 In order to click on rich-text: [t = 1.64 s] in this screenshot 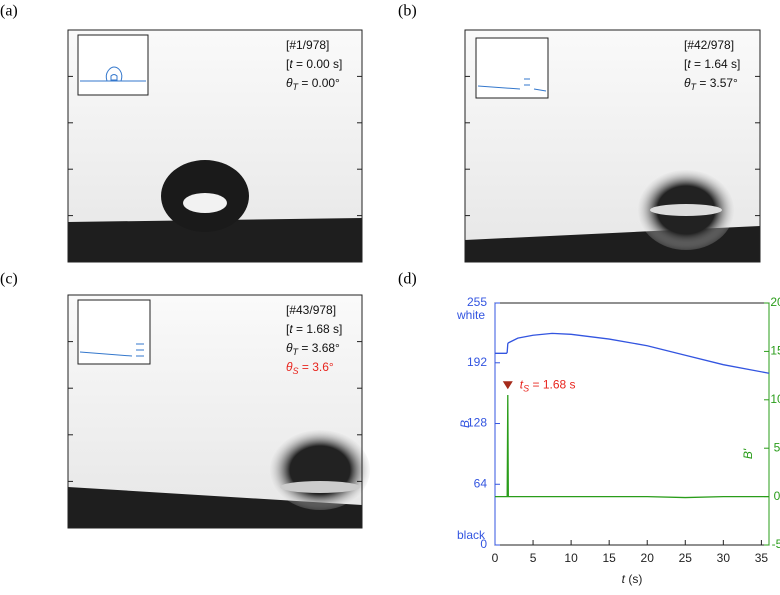, I will do `click(712, 64)`.